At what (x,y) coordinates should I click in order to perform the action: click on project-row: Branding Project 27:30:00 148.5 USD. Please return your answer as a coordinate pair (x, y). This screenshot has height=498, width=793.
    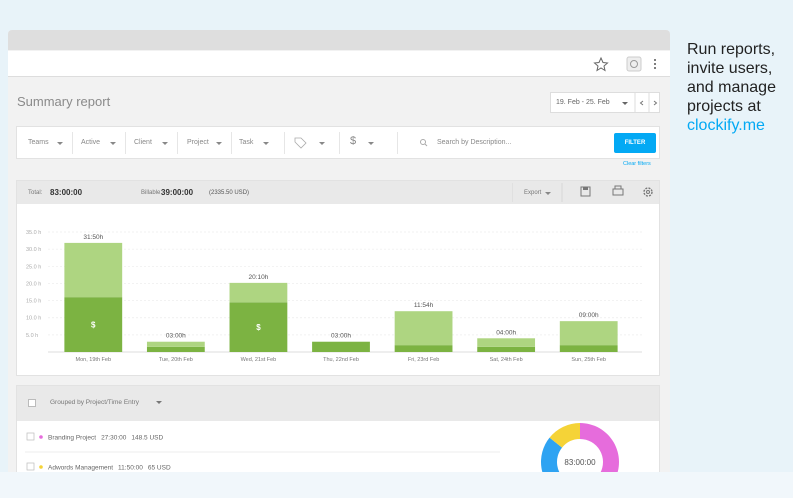
    Looking at the image, I should click on (105, 438).